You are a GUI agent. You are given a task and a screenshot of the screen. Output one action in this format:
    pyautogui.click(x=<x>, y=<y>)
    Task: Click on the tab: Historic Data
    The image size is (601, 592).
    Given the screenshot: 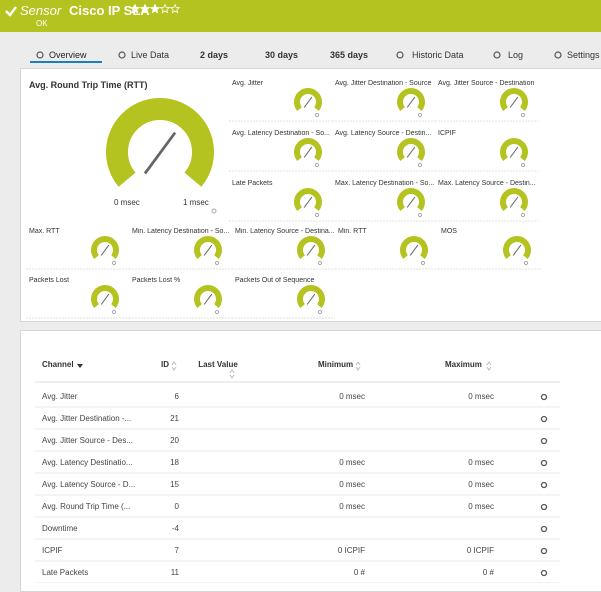 What is the action you would take?
    pyautogui.click(x=438, y=55)
    